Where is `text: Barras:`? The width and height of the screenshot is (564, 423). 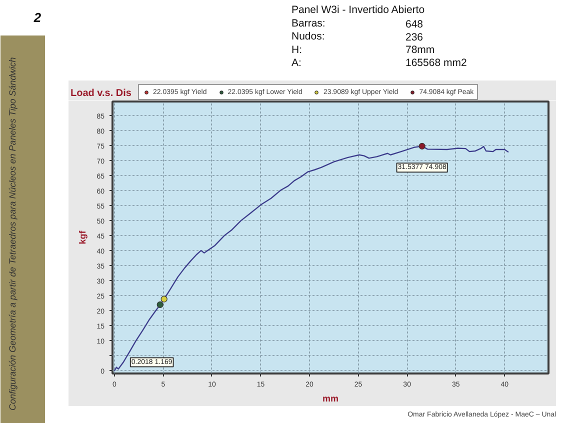 text: Barras: is located at coordinates (309, 24).